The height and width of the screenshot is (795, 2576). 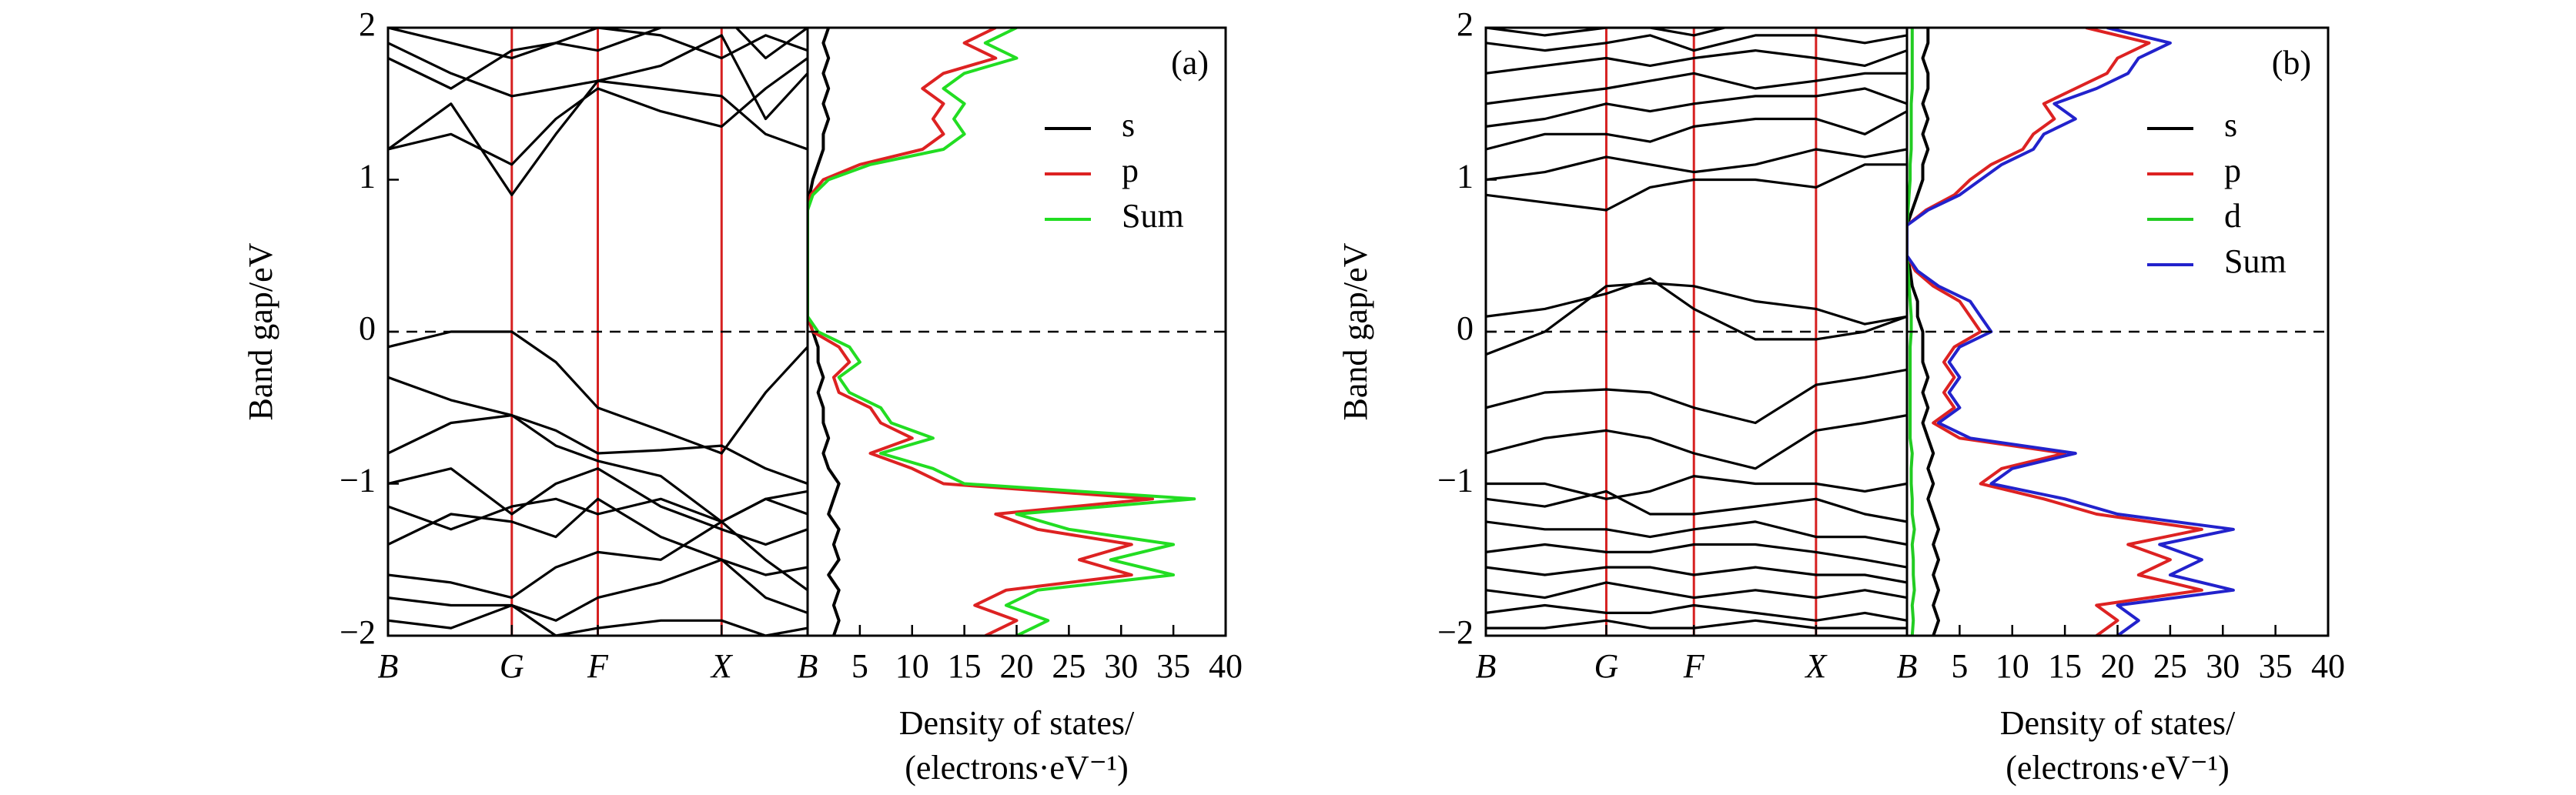 What do you see at coordinates (2232, 216) in the screenshot?
I see `legend-label: d` at bounding box center [2232, 216].